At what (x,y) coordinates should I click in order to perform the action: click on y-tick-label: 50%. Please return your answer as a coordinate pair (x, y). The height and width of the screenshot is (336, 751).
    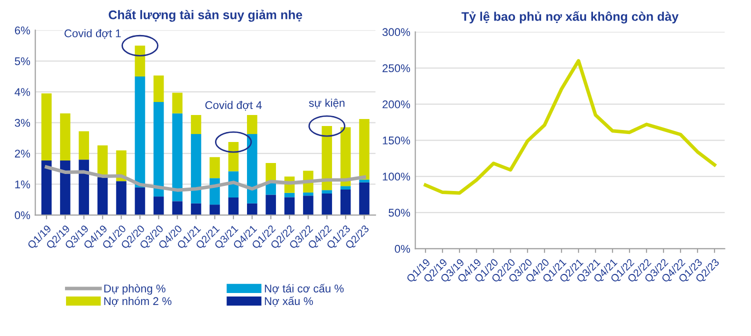
    Looking at the image, I should click on (399, 212).